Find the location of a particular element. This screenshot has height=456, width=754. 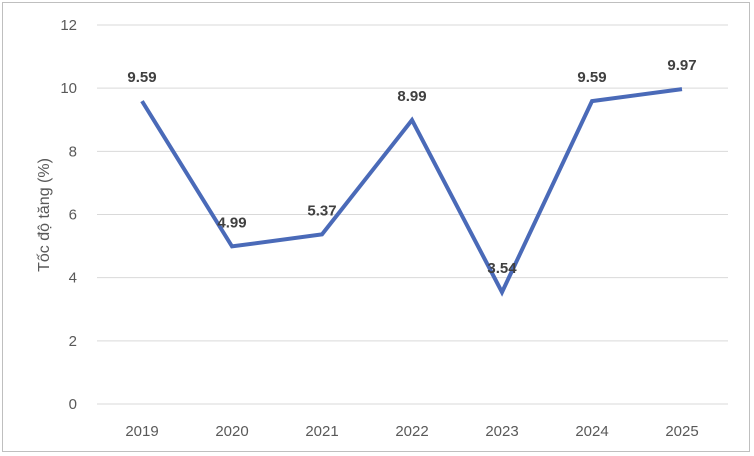

x-tick-label: 2022 is located at coordinates (411, 431).